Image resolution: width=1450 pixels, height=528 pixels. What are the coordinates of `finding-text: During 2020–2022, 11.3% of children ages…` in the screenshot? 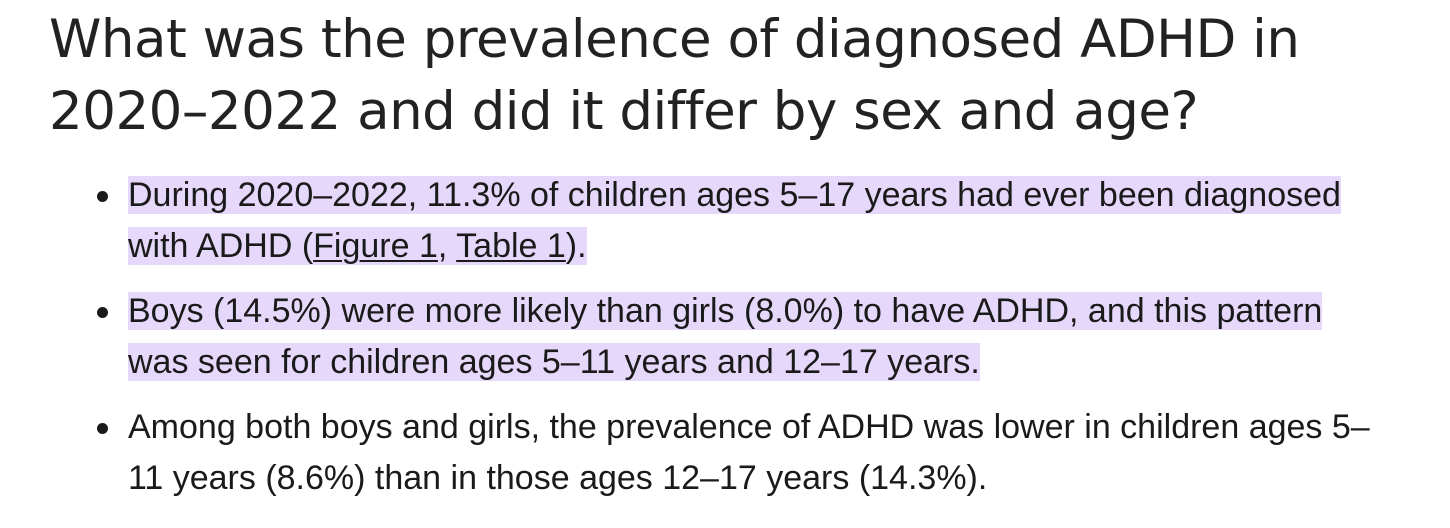 It's located at (734, 220).